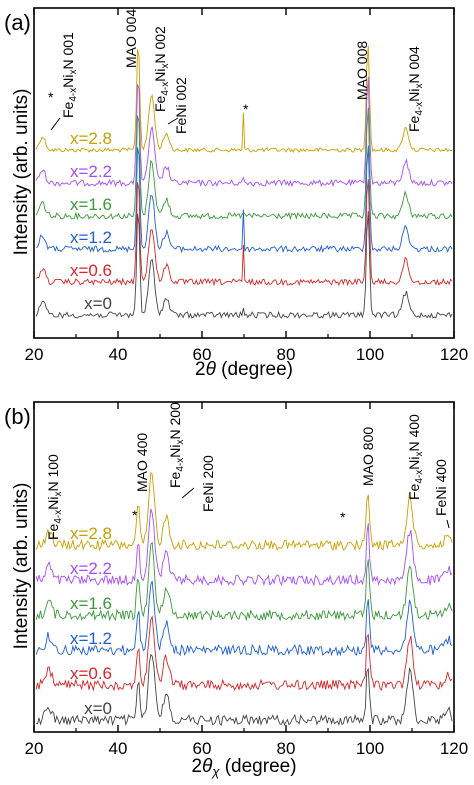 This screenshot has width=474, height=785. What do you see at coordinates (54, 497) in the screenshot?
I see `peak-label-fe100: Fe4-xNixN 100` at bounding box center [54, 497].